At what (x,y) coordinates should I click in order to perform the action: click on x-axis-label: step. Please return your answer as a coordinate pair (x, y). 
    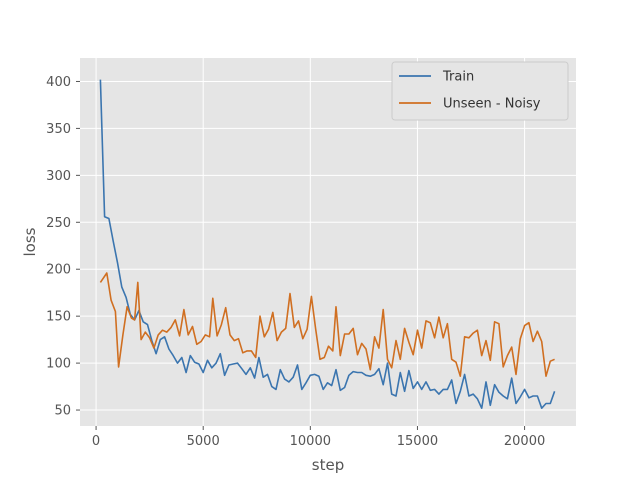
    Looking at the image, I should click on (328, 465).